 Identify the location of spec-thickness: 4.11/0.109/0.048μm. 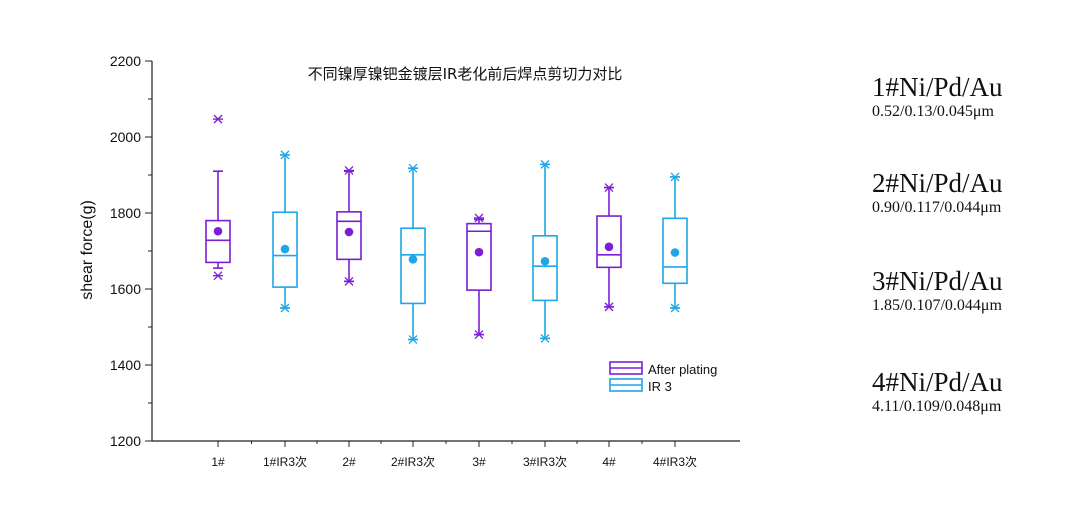
(937, 406).